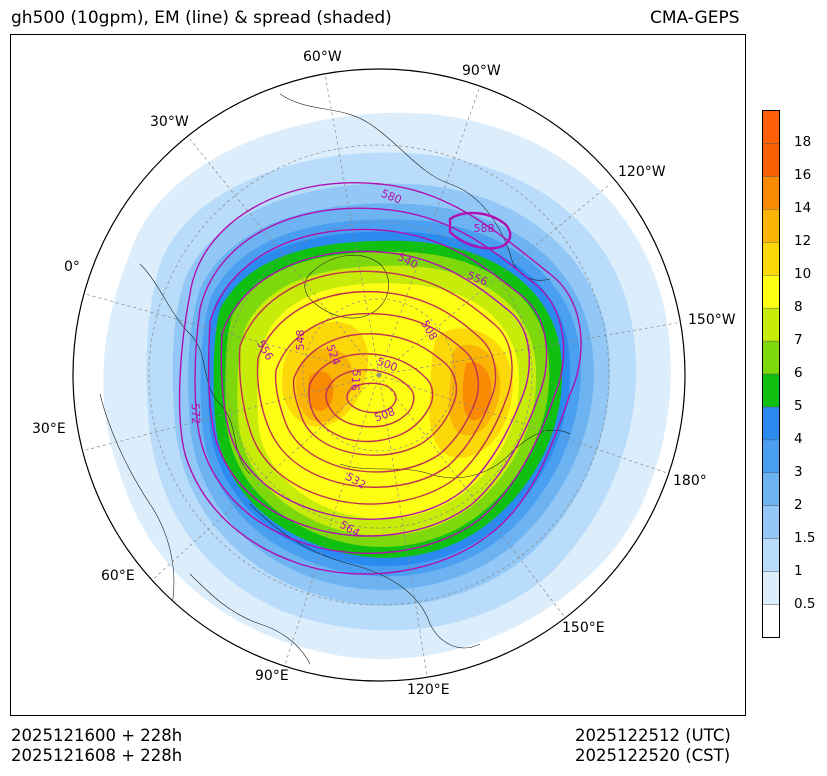 This screenshot has height=776, width=827. I want to click on init-time-utc: 2025121600 + 228h, so click(97, 735).